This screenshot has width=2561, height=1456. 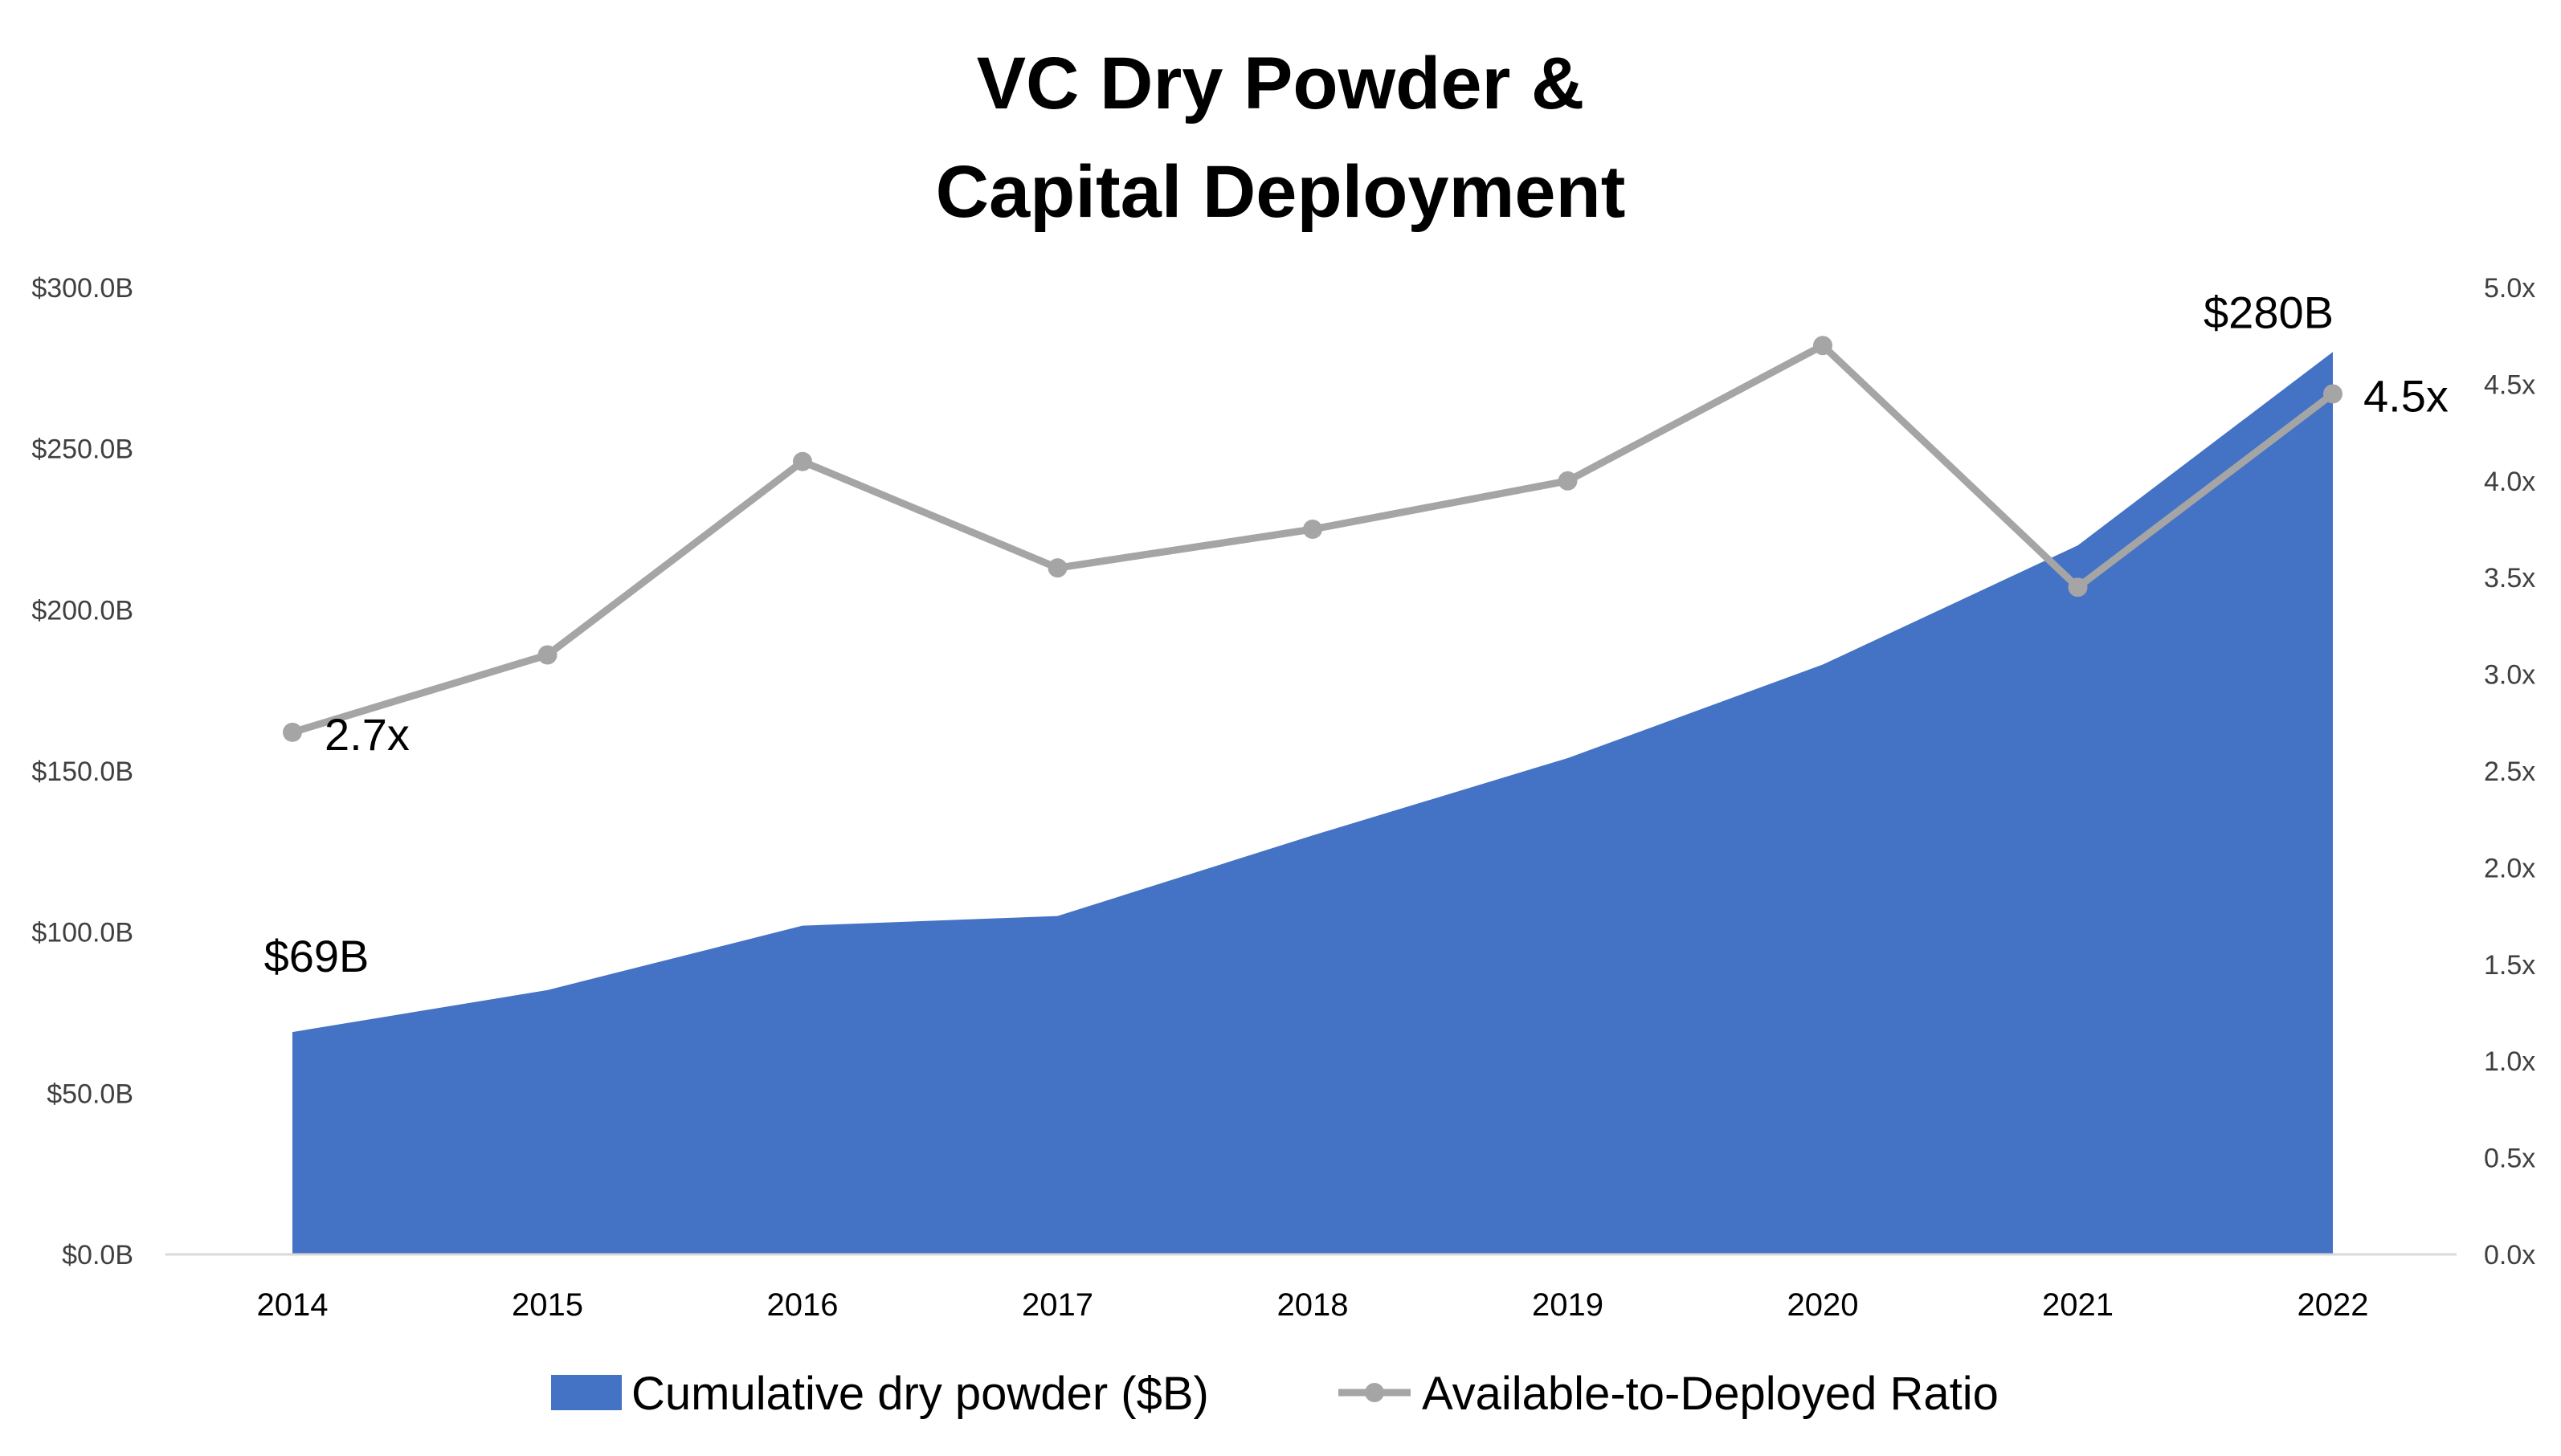 I want to click on data-label: 4.5x, so click(x=2406, y=395).